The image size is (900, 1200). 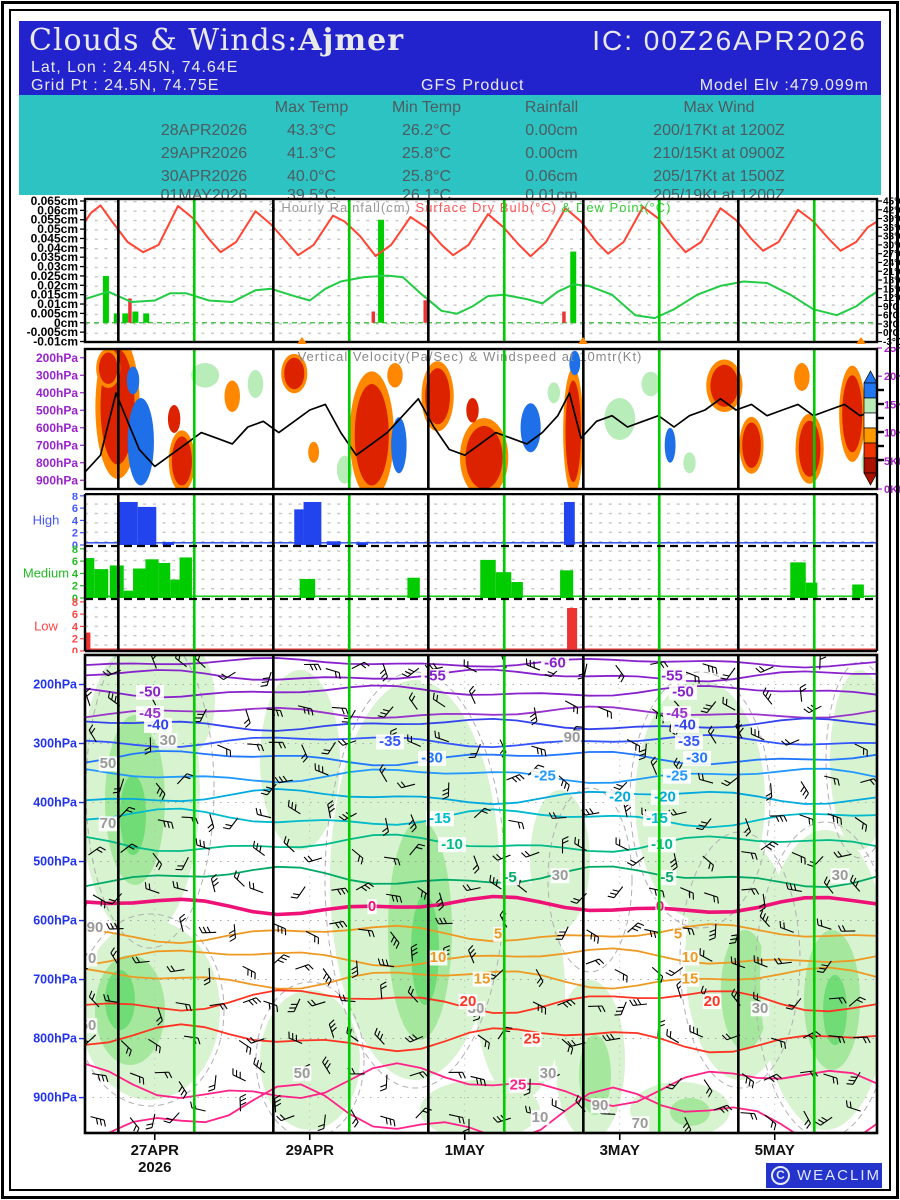 I want to click on svg-text: 600hPa, so click(x=55, y=921).